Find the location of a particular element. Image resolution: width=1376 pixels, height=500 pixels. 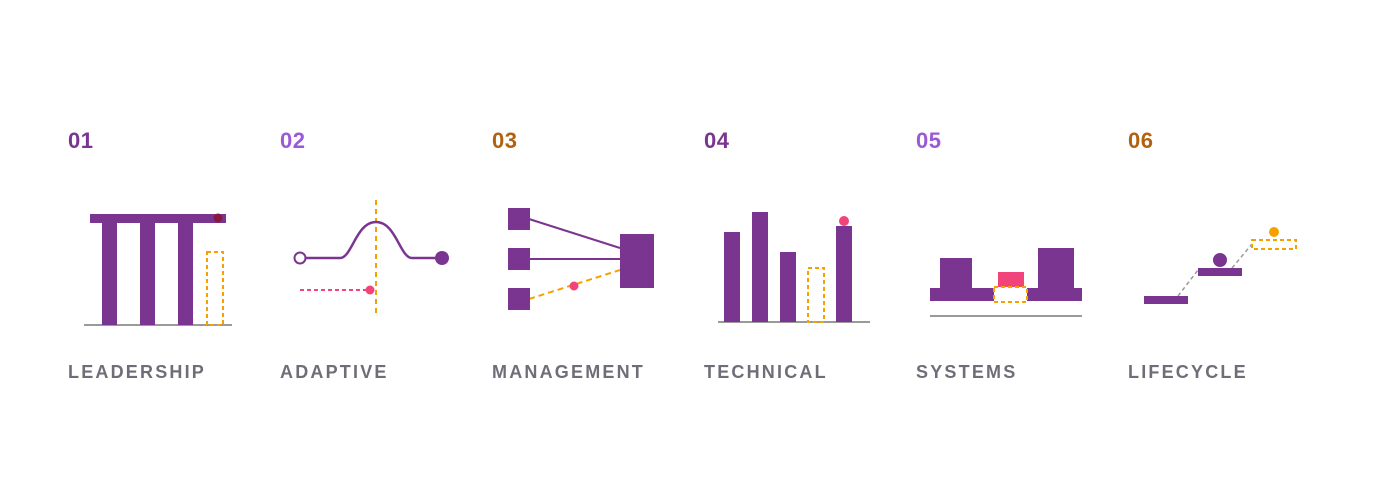

lifecycle-icon is located at coordinates (1220, 265).